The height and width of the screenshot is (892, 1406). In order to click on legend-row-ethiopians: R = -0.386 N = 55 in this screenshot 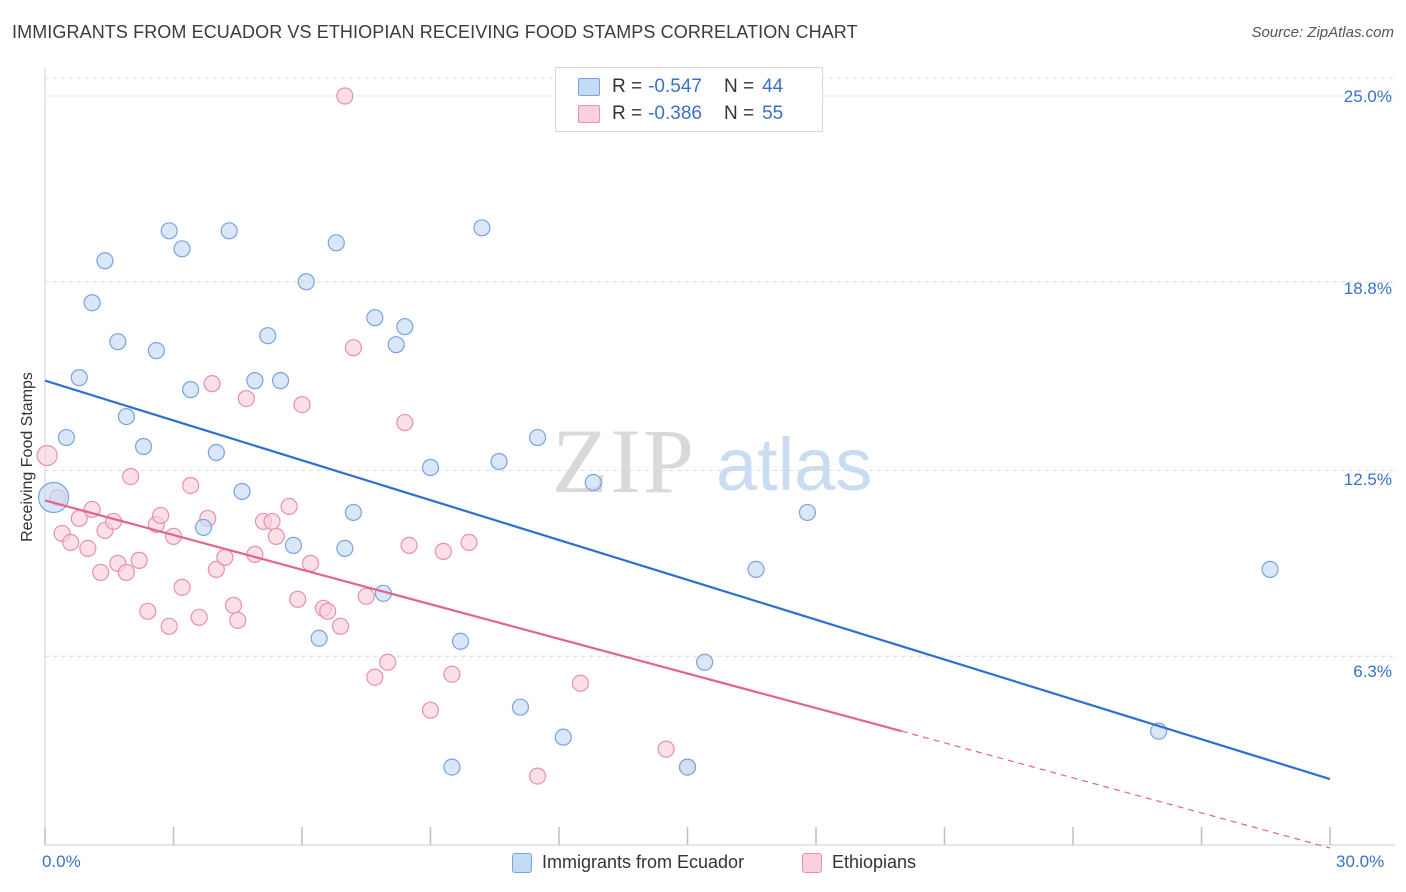, I will do `click(680, 114)`.